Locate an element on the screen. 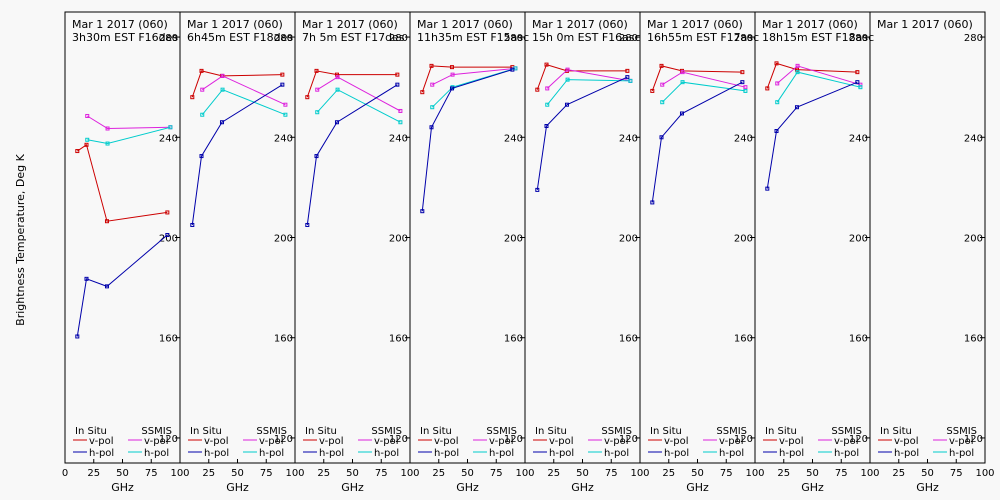  legend-insitu-vpol-label: v-pol is located at coordinates (446, 441).